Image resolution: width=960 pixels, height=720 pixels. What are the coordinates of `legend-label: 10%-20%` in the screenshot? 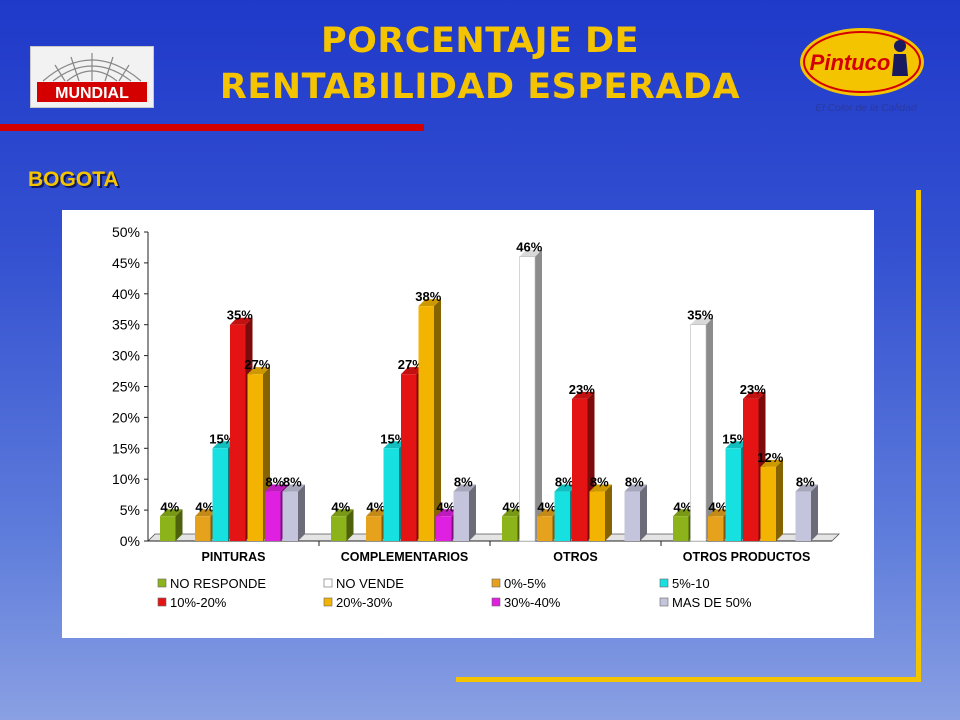 It's located at (198, 602).